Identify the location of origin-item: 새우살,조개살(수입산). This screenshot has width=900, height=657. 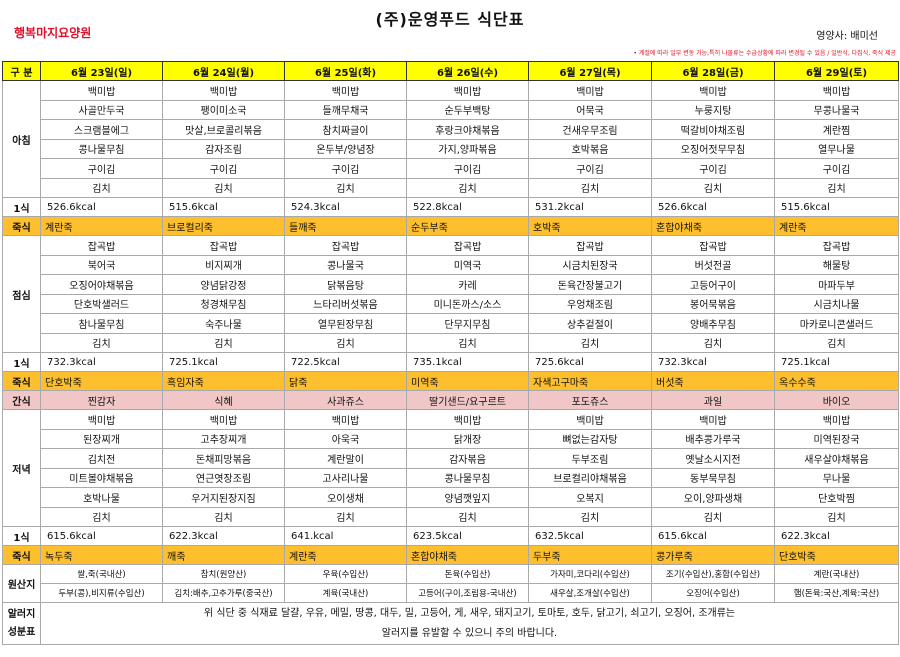
(590, 593).